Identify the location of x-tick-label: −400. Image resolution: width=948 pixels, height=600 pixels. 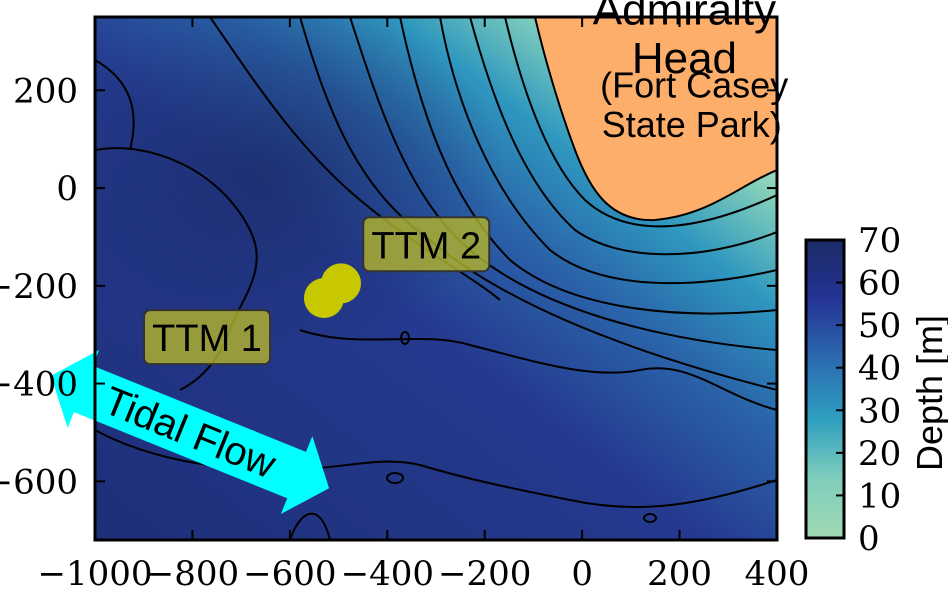
(387, 574).